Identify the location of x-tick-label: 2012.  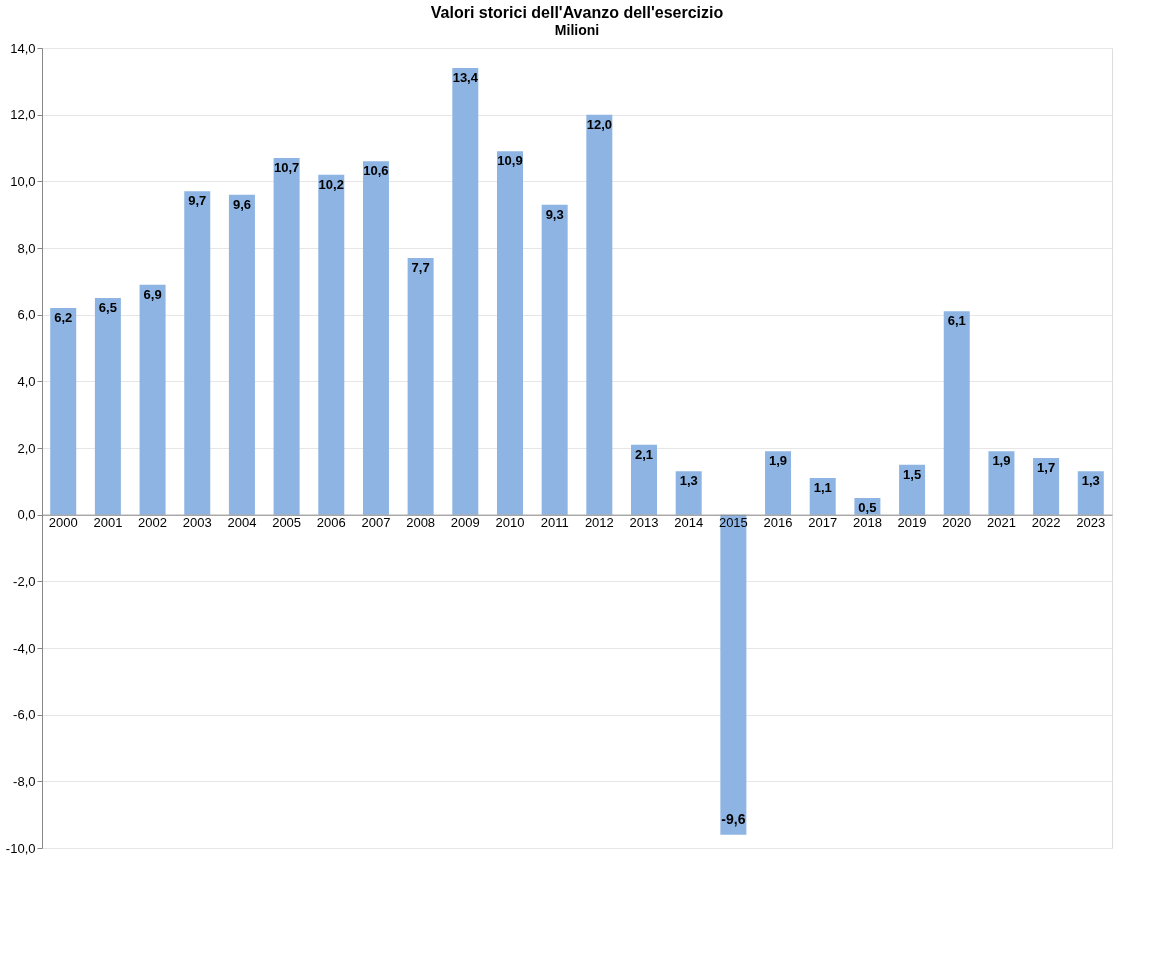
(599, 523).